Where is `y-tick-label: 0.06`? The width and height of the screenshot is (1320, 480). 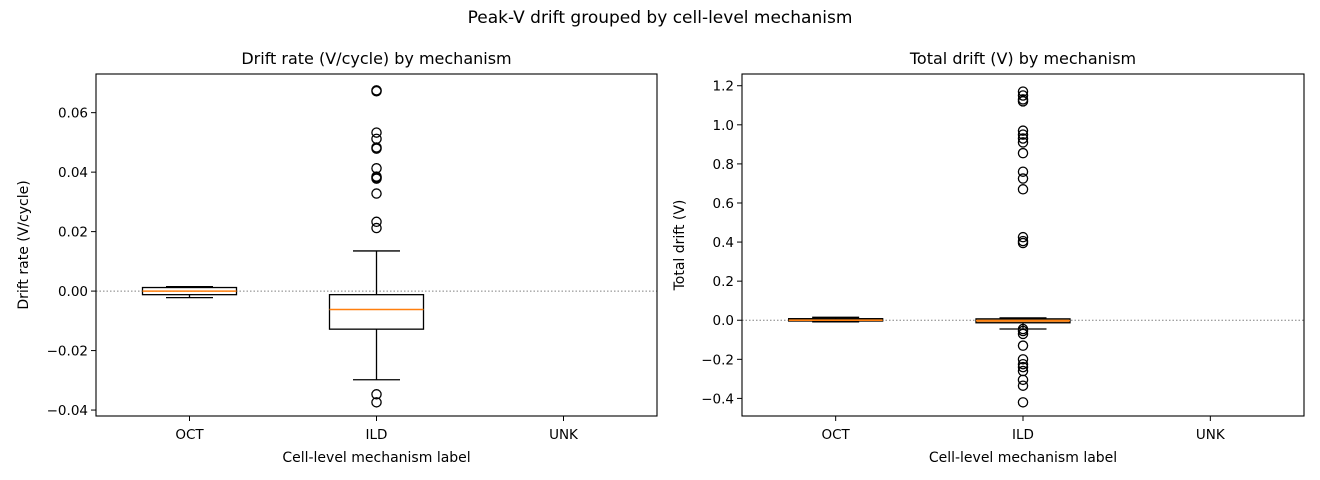
y-tick-label: 0.06 is located at coordinates (73, 114).